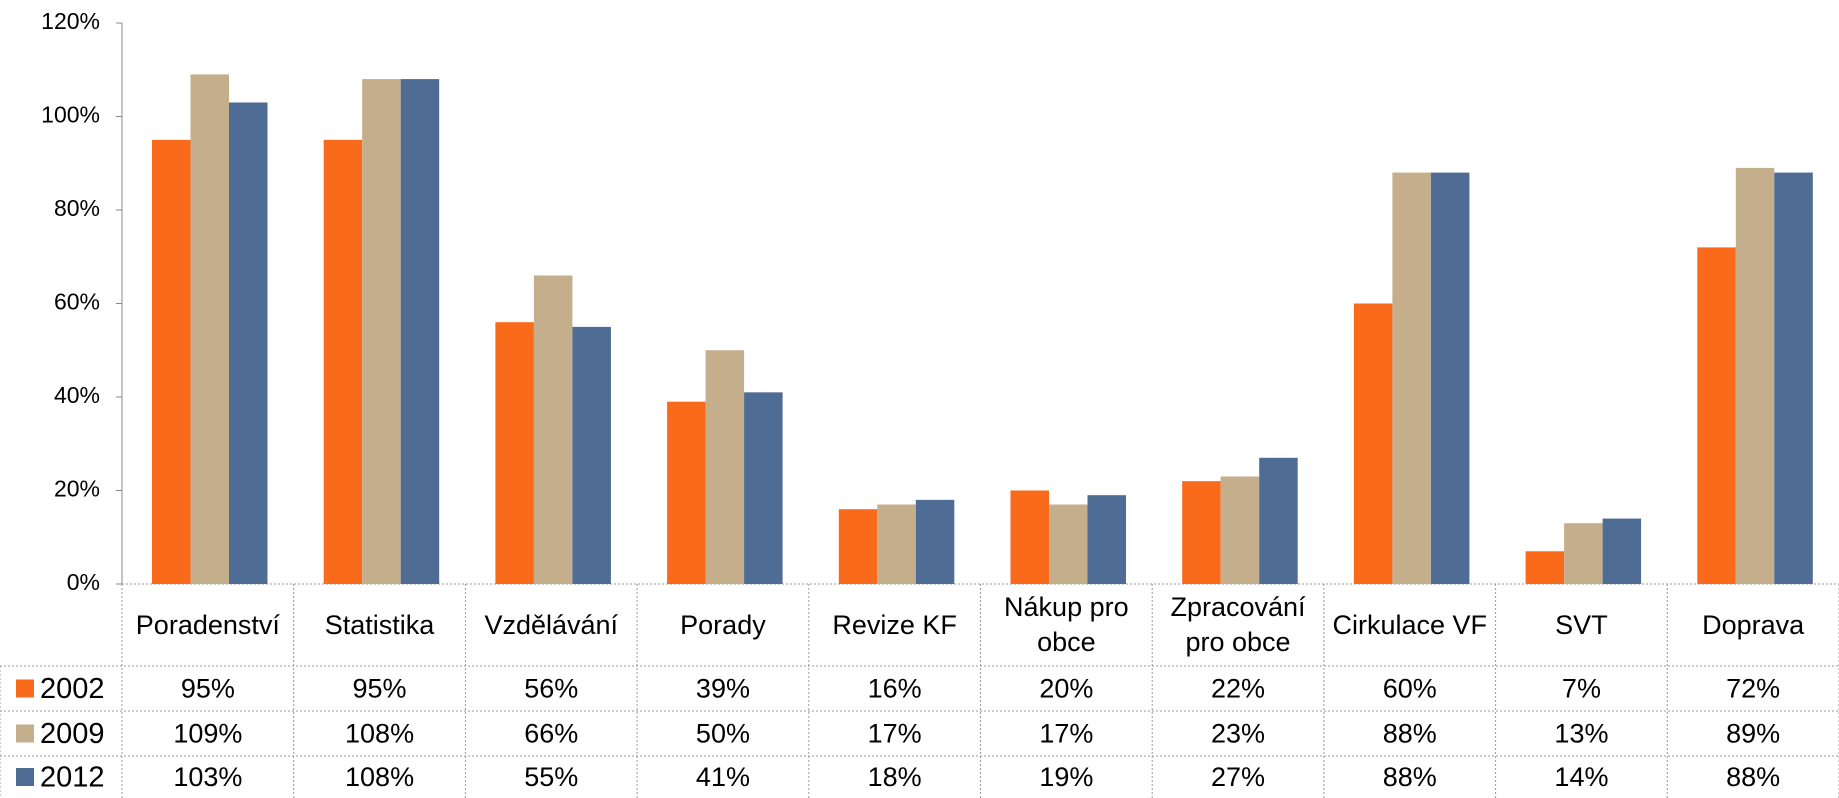  What do you see at coordinates (77, 302) in the screenshot?
I see `y-tick-label: 60%` at bounding box center [77, 302].